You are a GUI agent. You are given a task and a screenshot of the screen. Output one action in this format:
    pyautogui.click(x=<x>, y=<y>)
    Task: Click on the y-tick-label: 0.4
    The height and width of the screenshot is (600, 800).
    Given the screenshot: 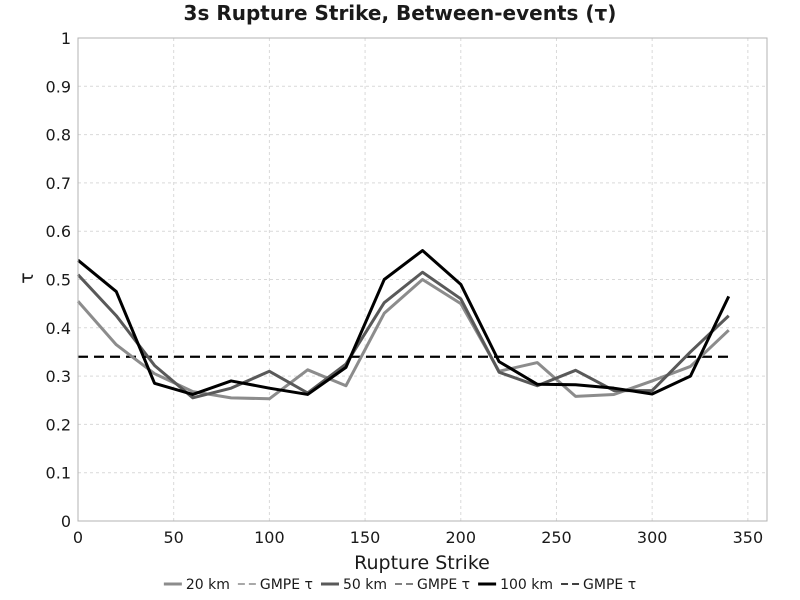 What is the action you would take?
    pyautogui.click(x=58, y=328)
    